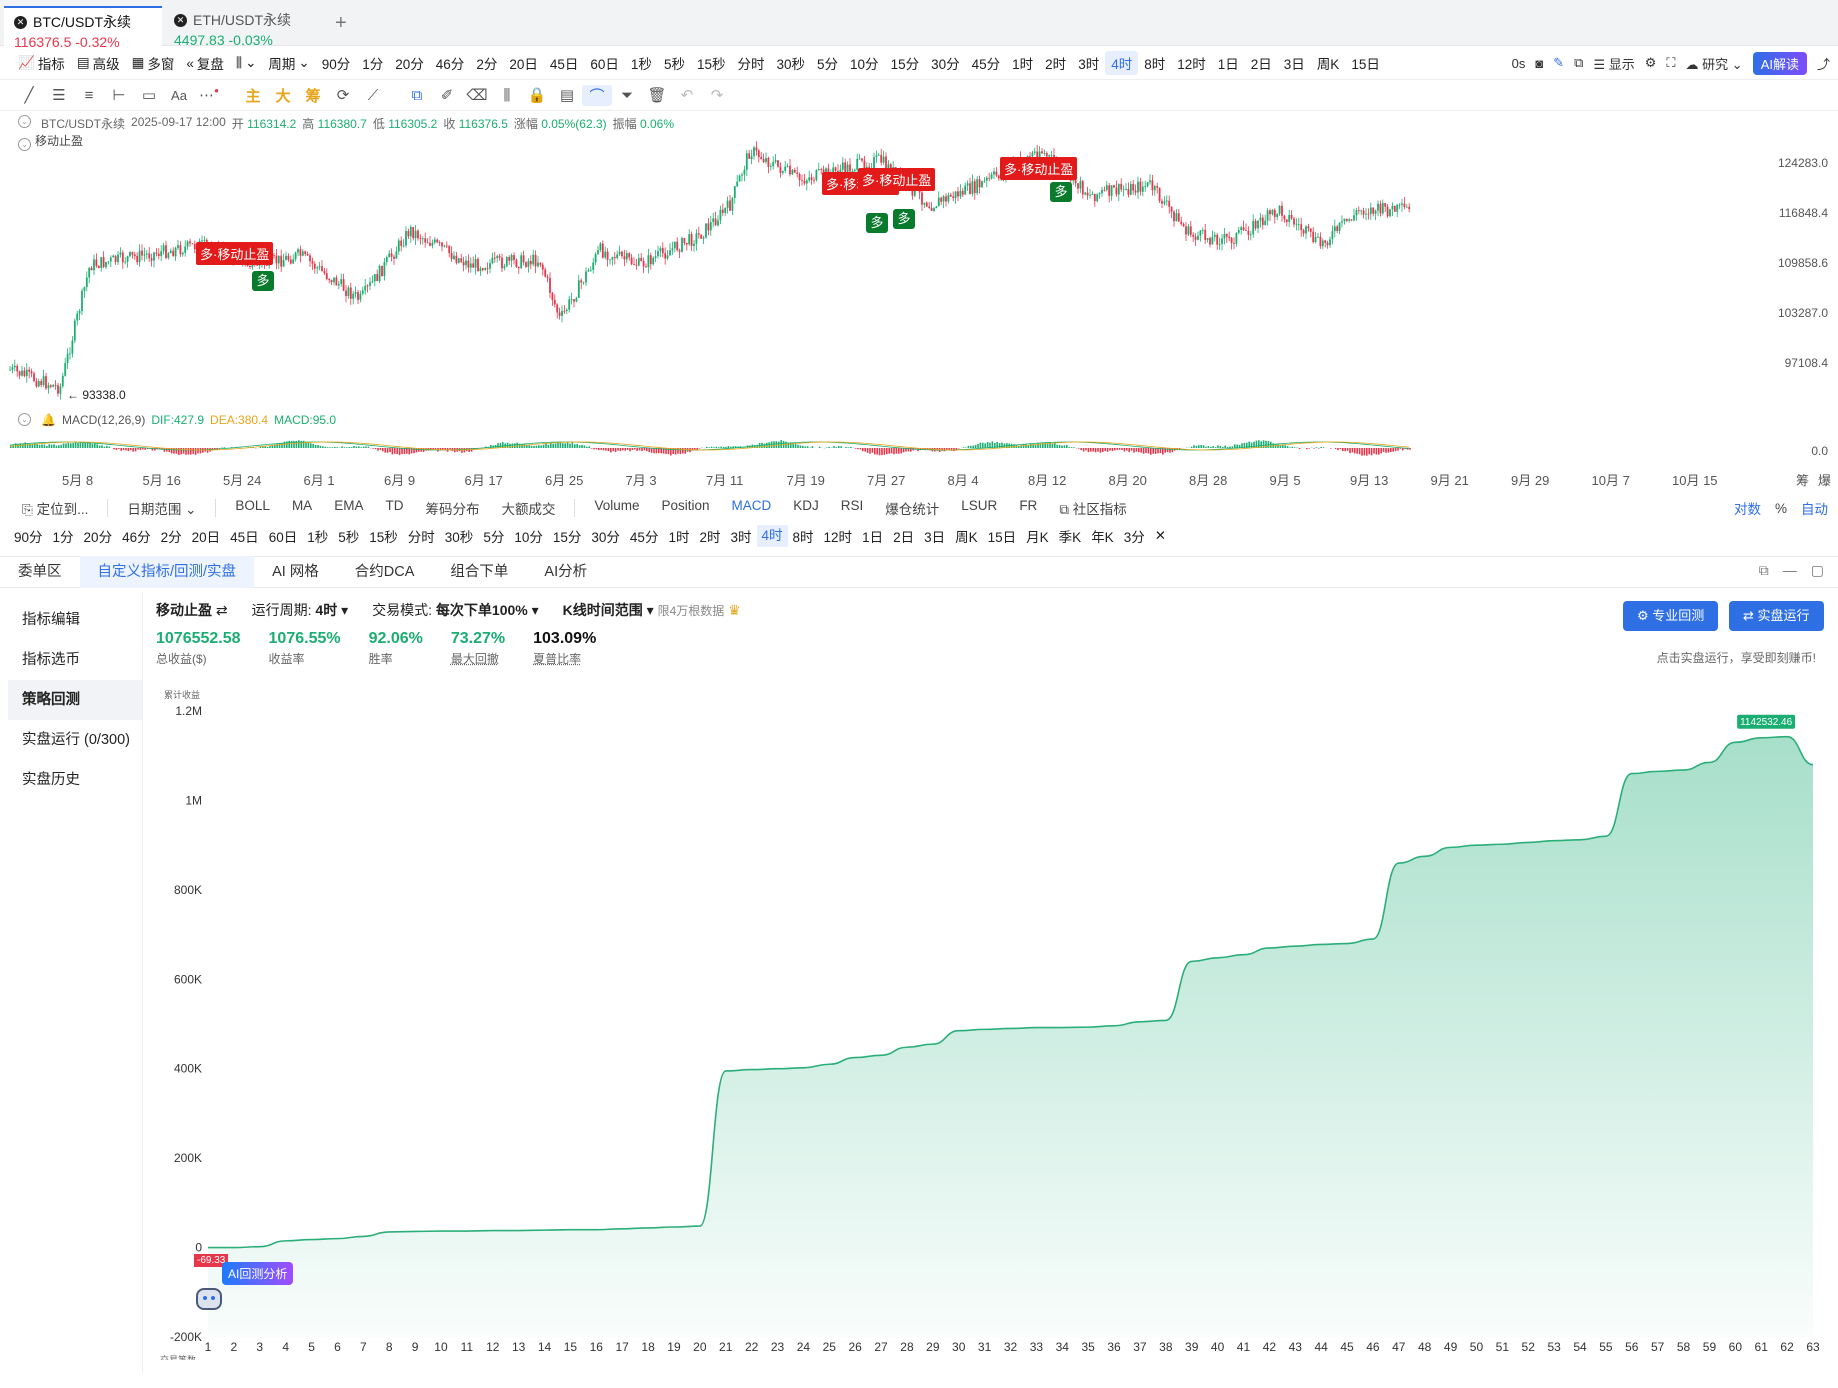  What do you see at coordinates (459, 537) in the screenshot?
I see `period-option: 30秒` at bounding box center [459, 537].